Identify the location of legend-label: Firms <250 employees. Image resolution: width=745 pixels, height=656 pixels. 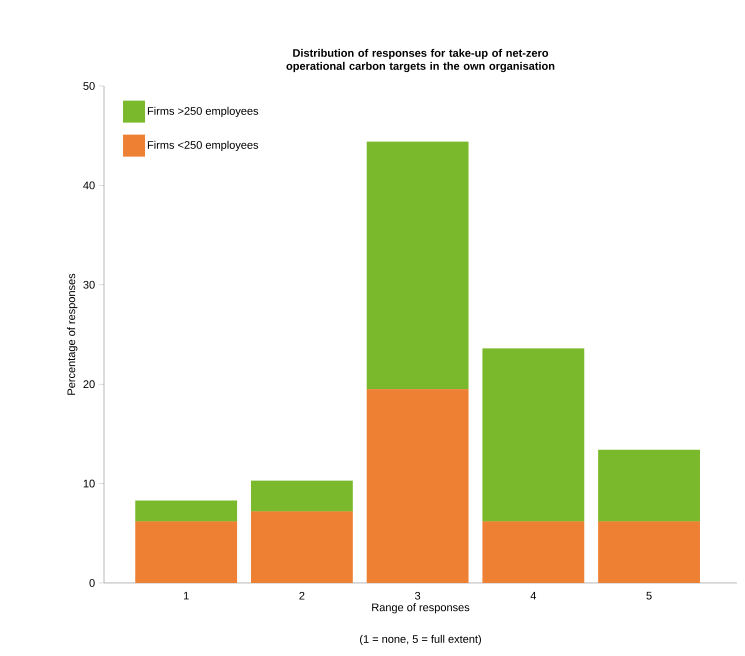
(203, 146).